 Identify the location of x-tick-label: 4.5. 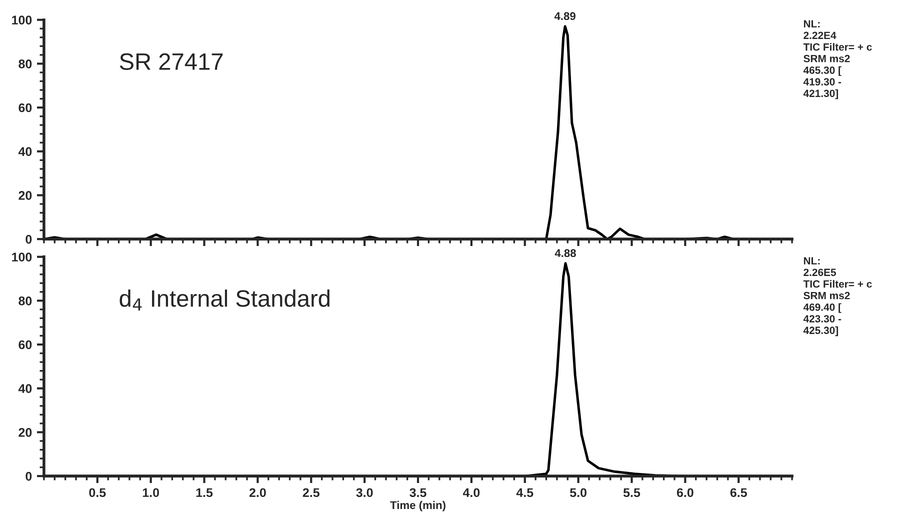
(525, 493).